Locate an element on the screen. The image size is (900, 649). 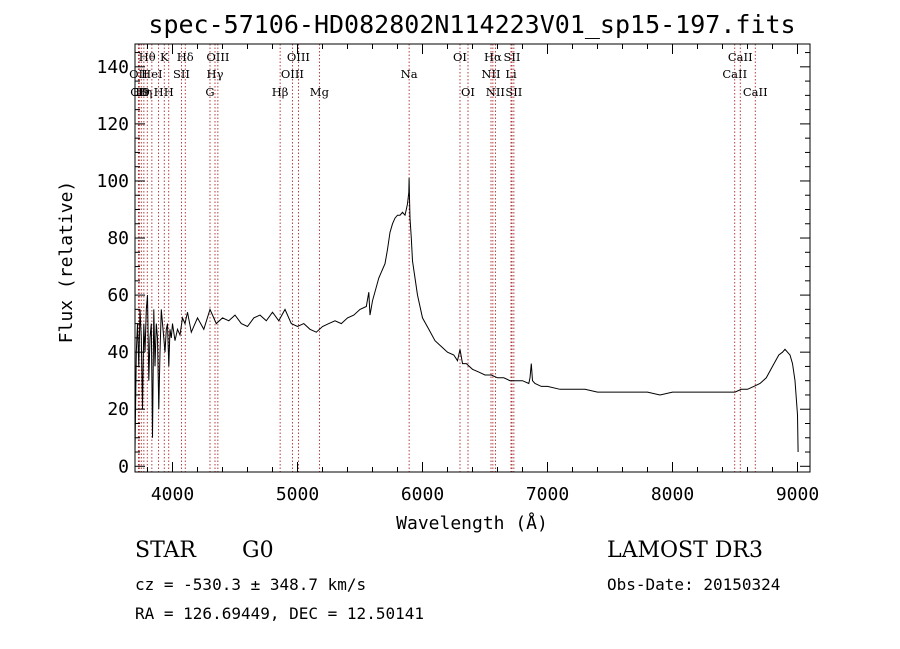
line-label-27: CaII is located at coordinates (734, 74).